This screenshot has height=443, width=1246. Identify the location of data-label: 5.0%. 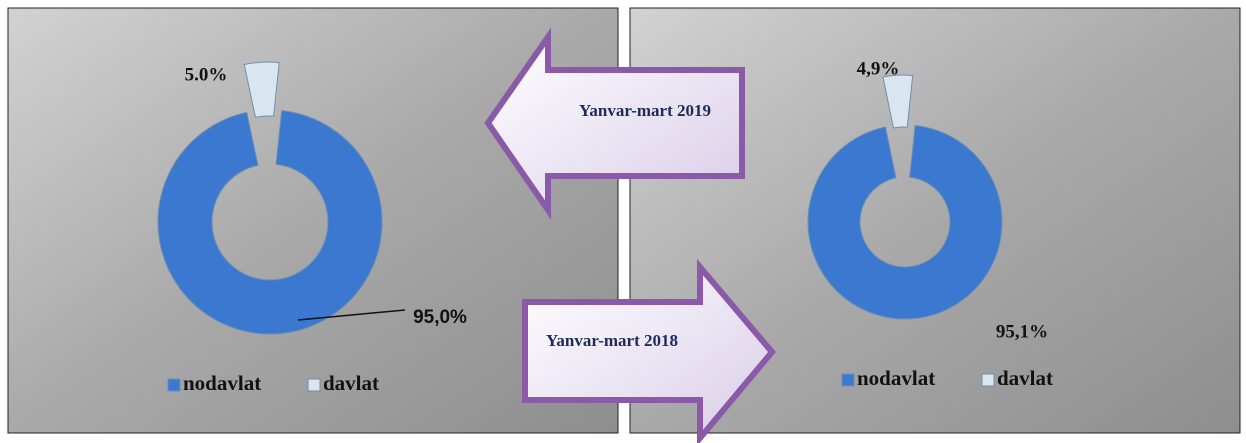
(206, 74).